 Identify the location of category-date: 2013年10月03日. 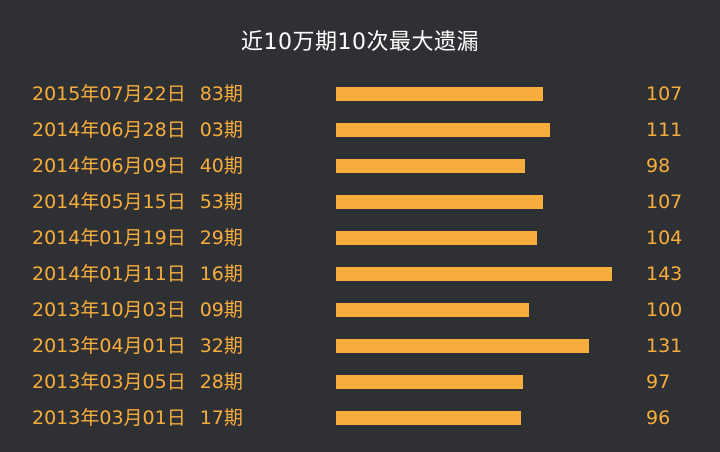
(109, 310).